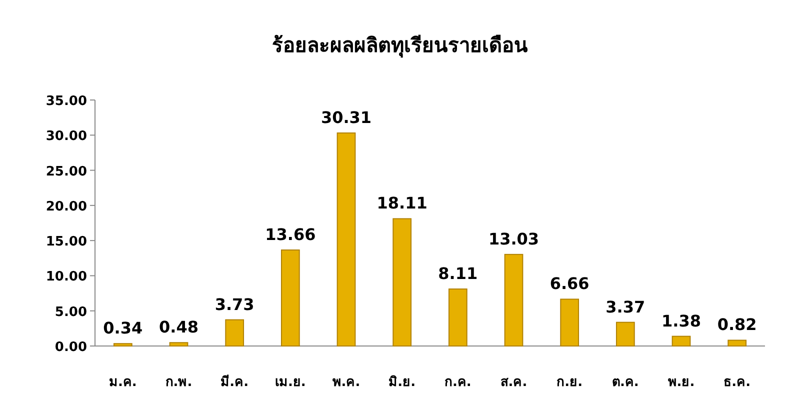  What do you see at coordinates (346, 382) in the screenshot?
I see `x-tick-label: พ.ค.` at bounding box center [346, 382].